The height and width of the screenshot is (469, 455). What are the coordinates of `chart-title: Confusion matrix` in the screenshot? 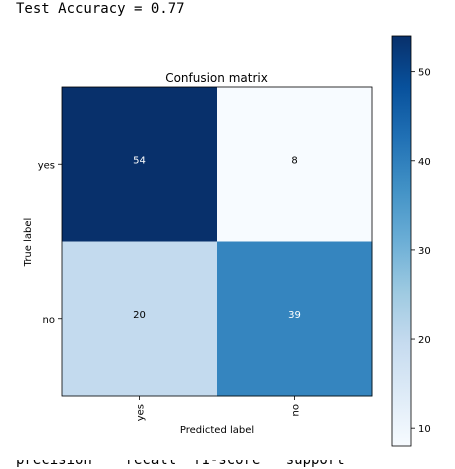 It's located at (216, 78).